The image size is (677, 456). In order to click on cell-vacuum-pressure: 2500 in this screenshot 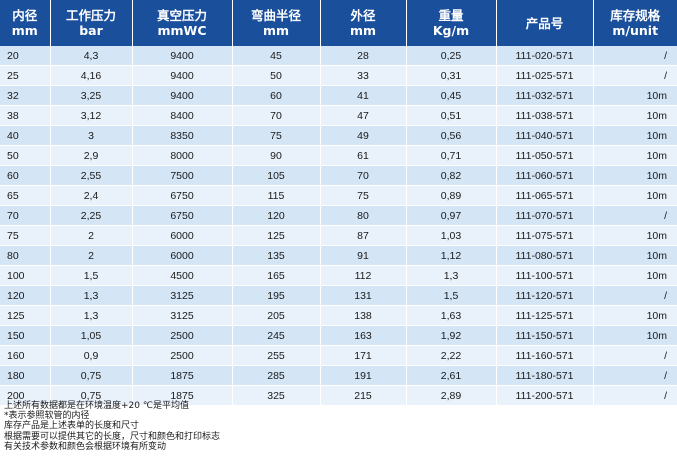, I will do `click(182, 335)`.